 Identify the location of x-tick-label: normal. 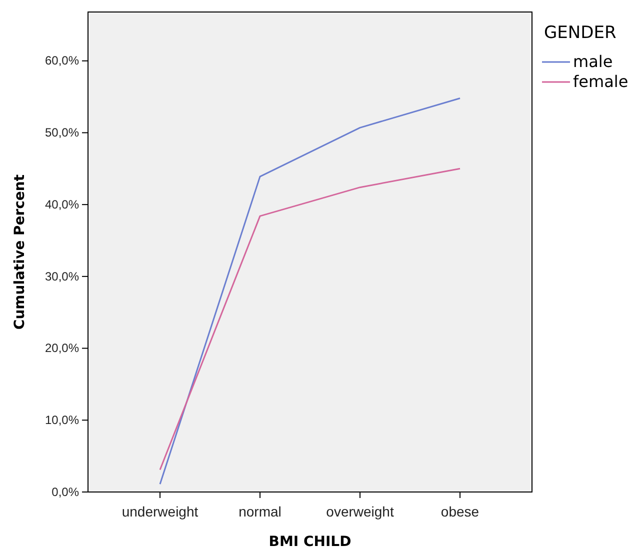
(260, 511).